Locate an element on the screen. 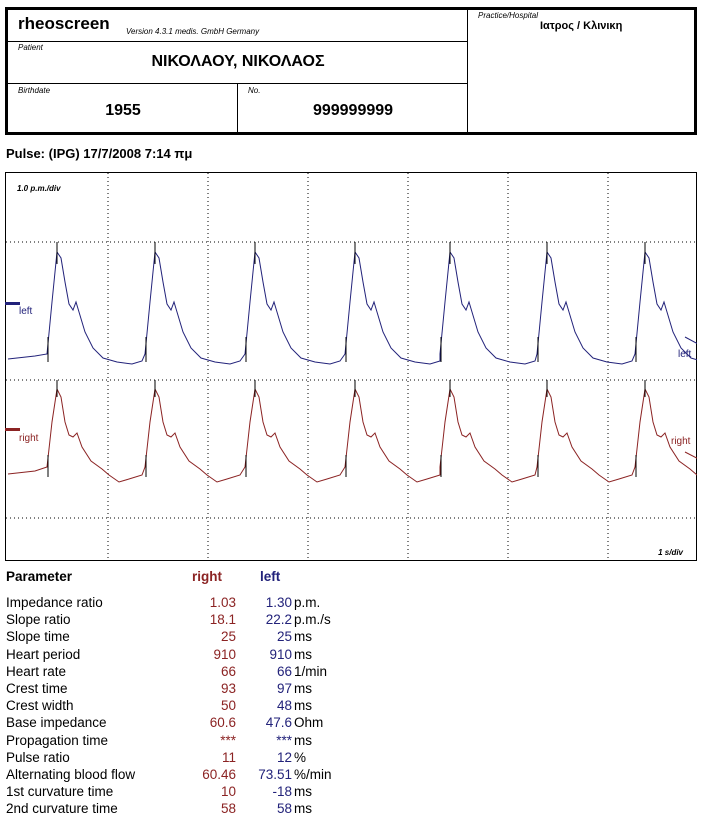  left-trace-label: left is located at coordinates (26, 311).